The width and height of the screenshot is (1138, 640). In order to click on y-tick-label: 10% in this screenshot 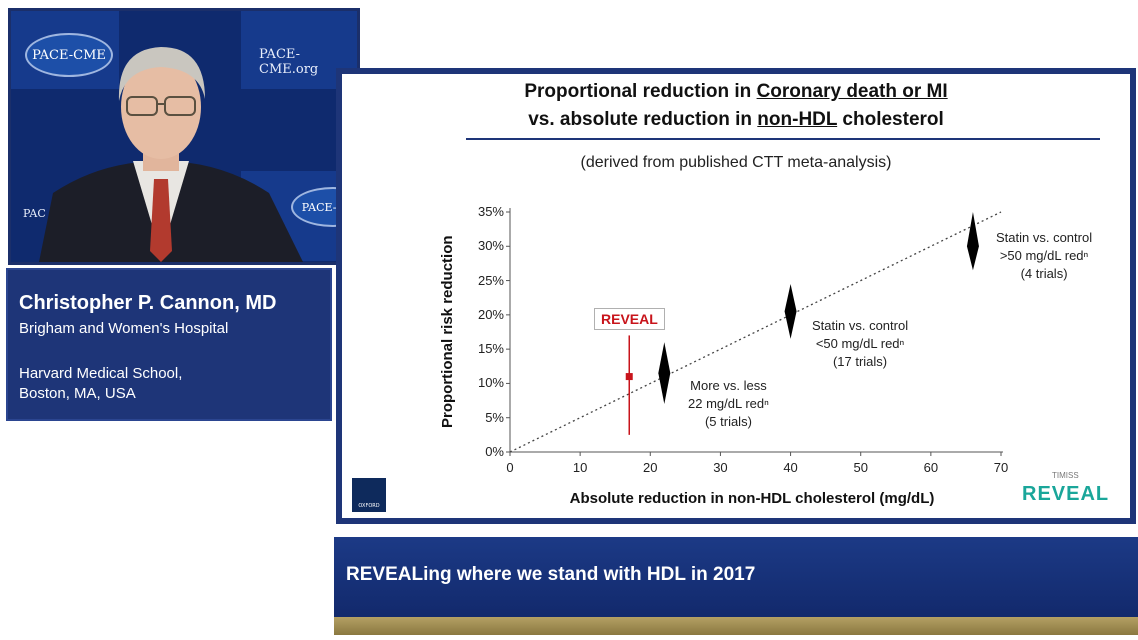, I will do `click(490, 383)`.